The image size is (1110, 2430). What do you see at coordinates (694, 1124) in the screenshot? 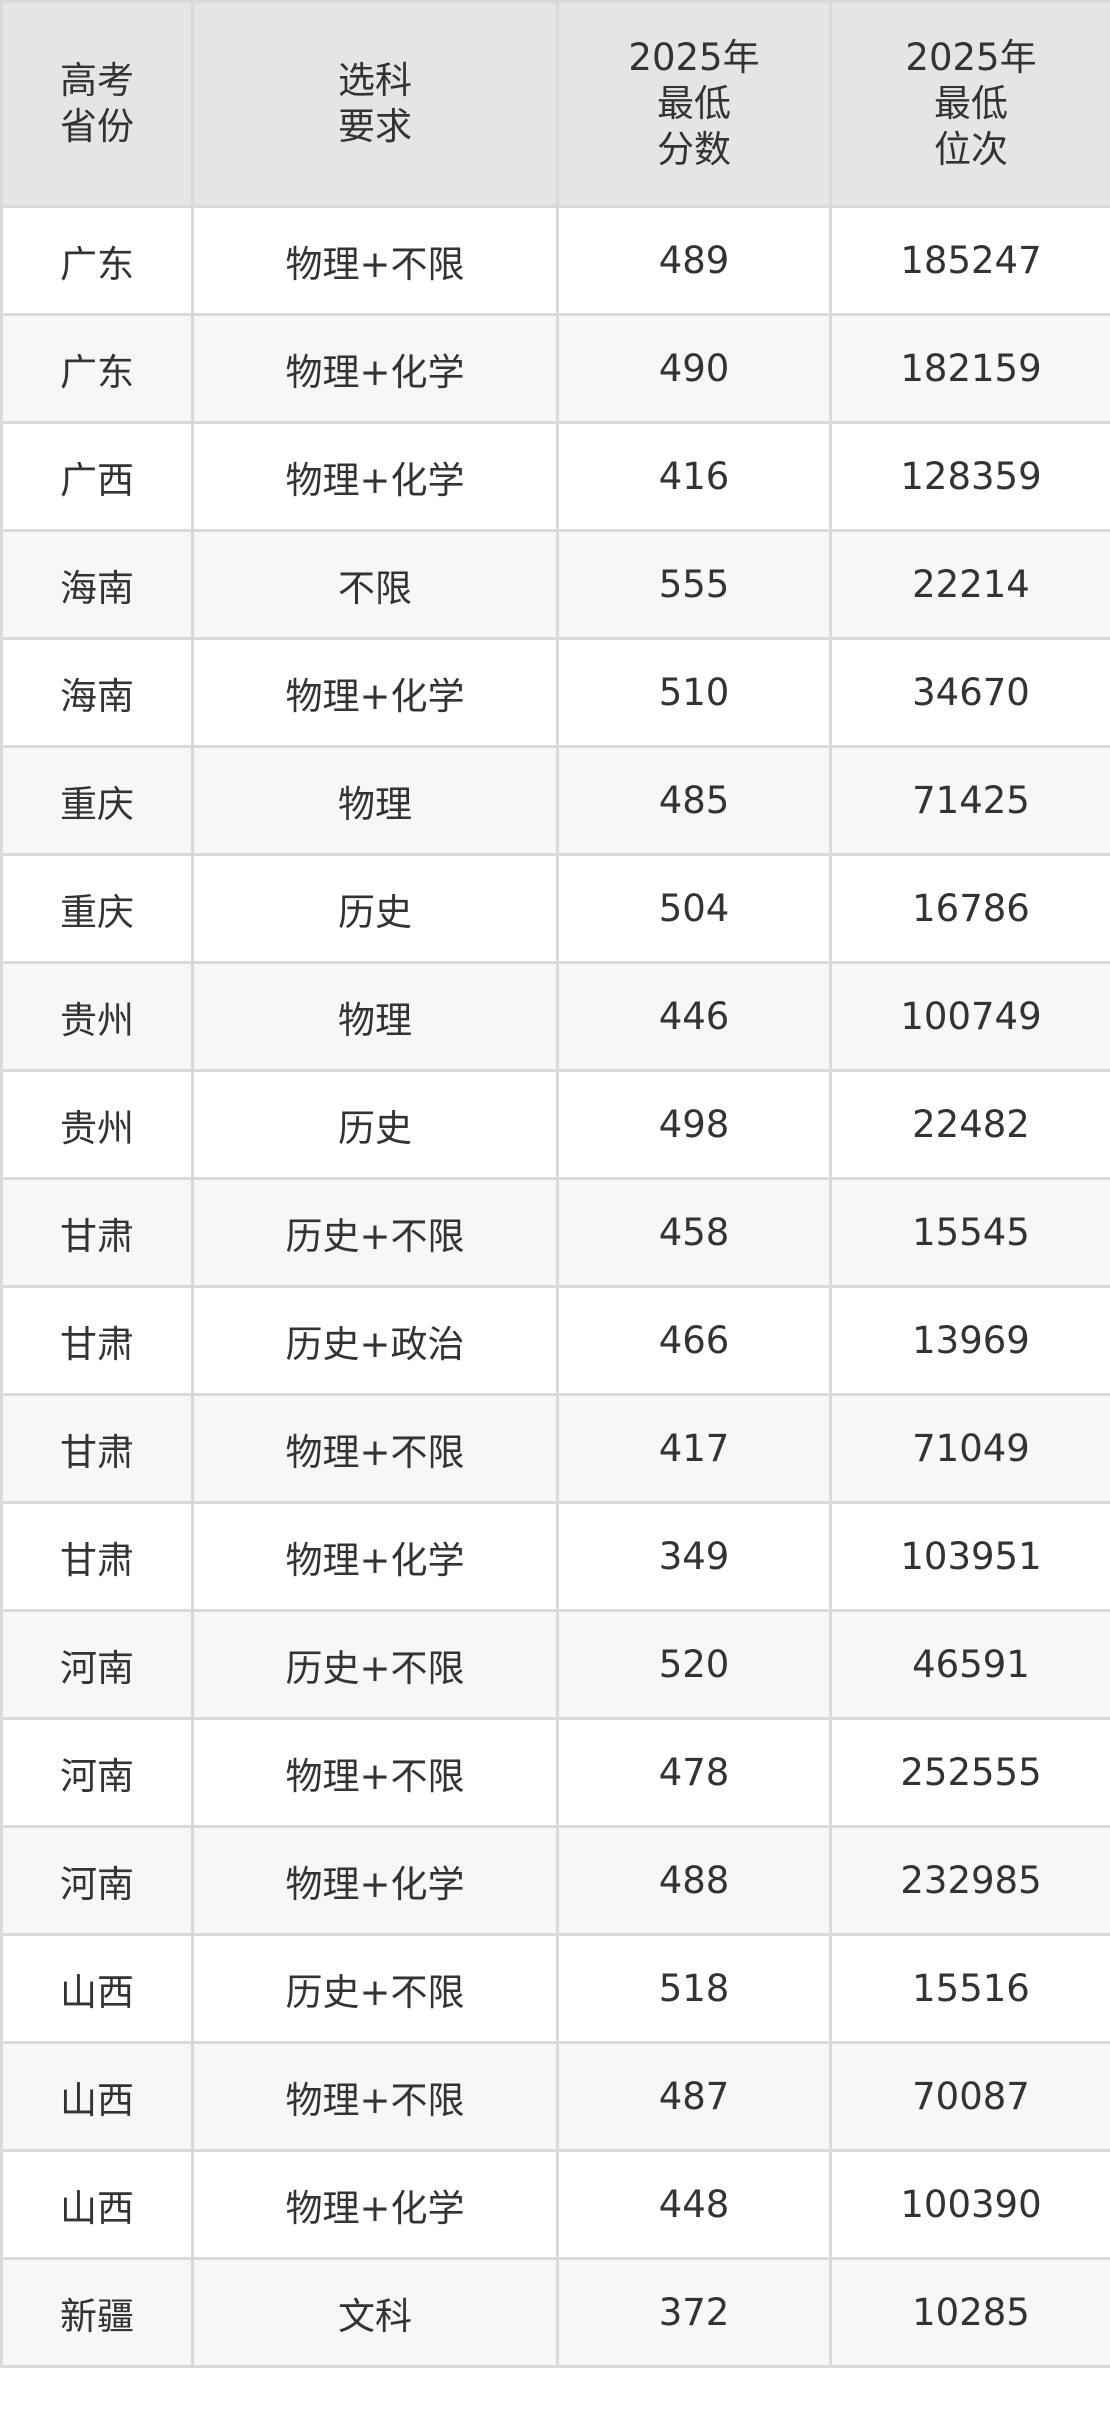
I see `cell-min-score: 498` at bounding box center [694, 1124].